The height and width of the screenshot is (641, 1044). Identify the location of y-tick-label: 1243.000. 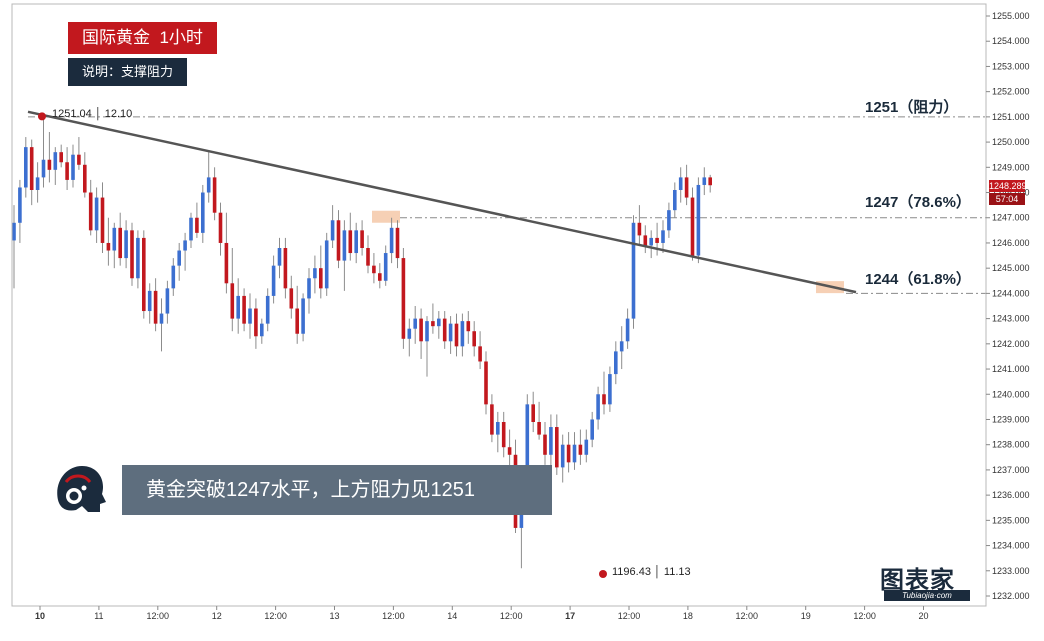
(1011, 319).